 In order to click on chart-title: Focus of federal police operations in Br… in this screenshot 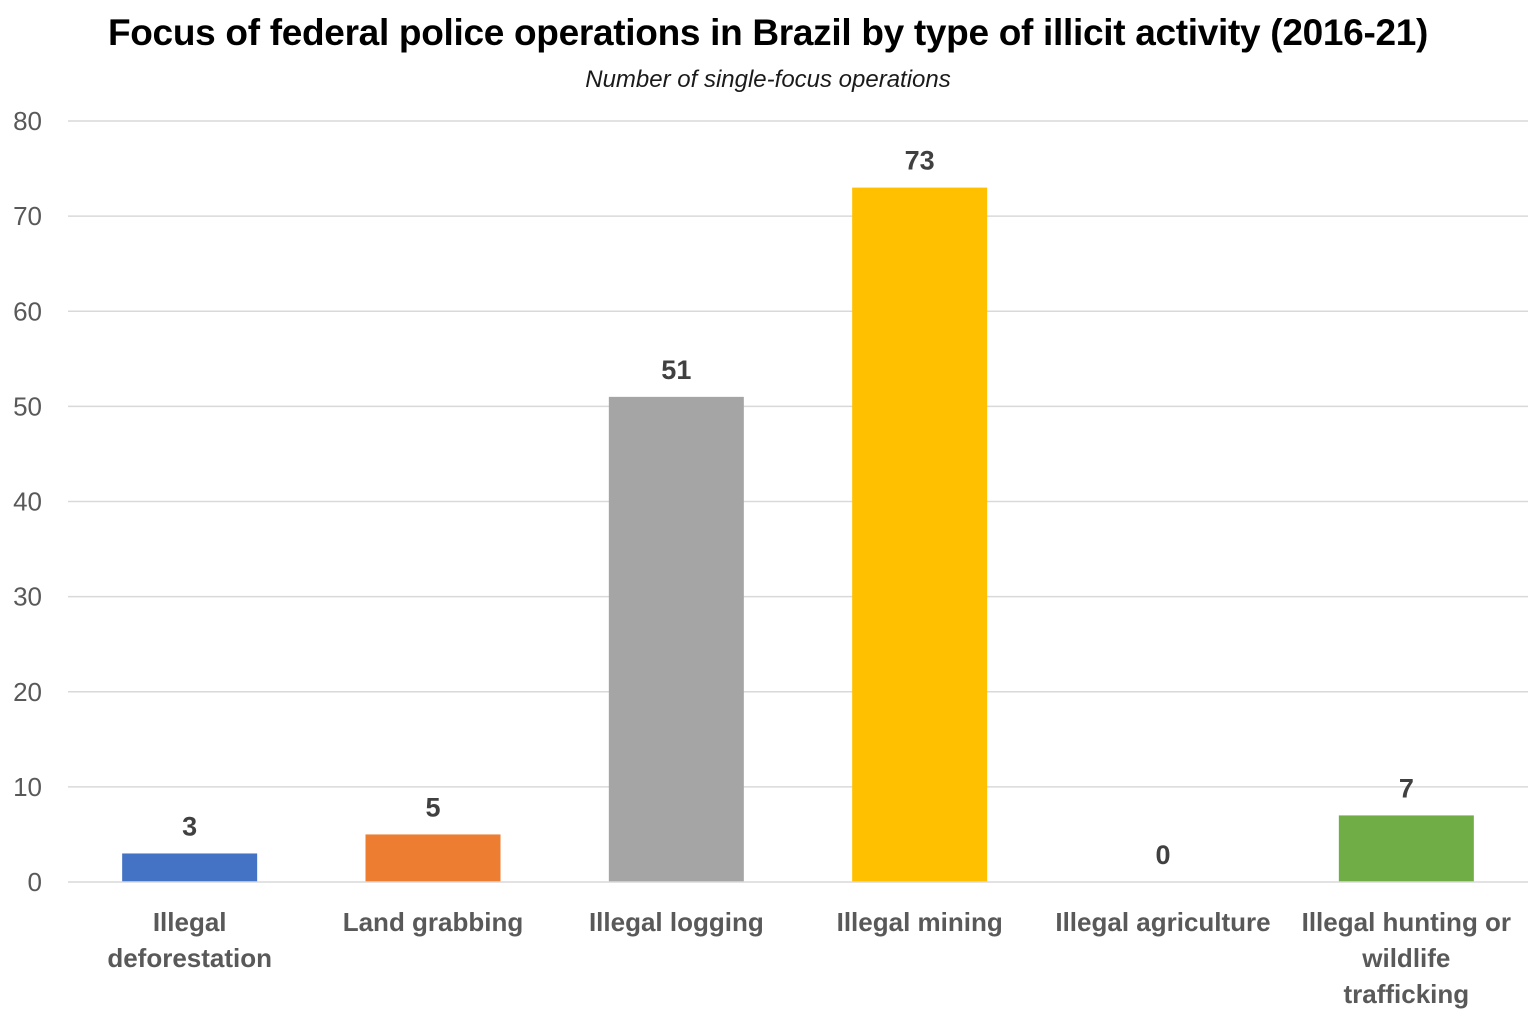, I will do `click(768, 32)`.